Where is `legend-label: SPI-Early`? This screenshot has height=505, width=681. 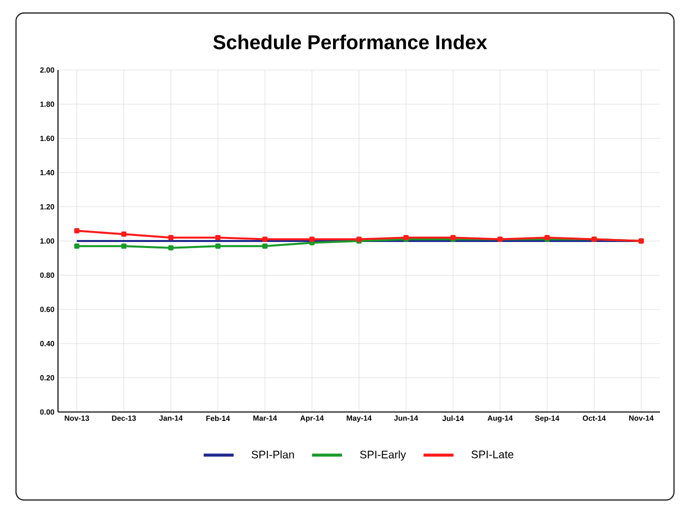 legend-label: SPI-Early is located at coordinates (383, 455).